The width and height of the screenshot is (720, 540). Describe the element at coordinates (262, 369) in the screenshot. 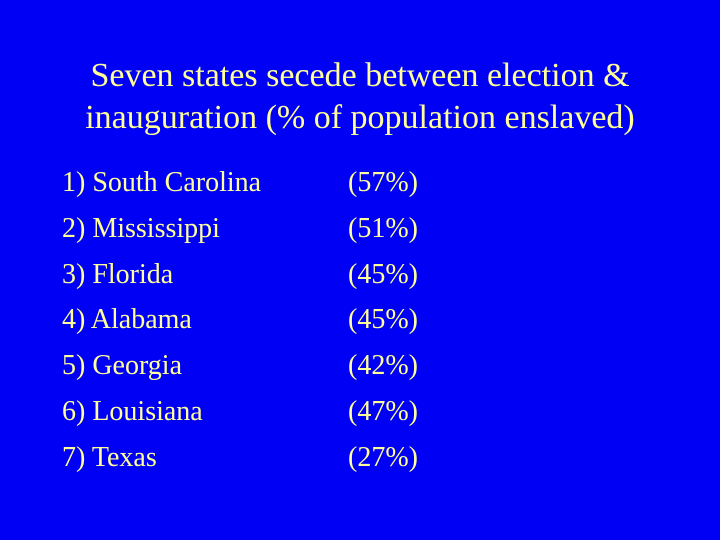

I see `list-item: 5) Georgia (42%)` at that location.